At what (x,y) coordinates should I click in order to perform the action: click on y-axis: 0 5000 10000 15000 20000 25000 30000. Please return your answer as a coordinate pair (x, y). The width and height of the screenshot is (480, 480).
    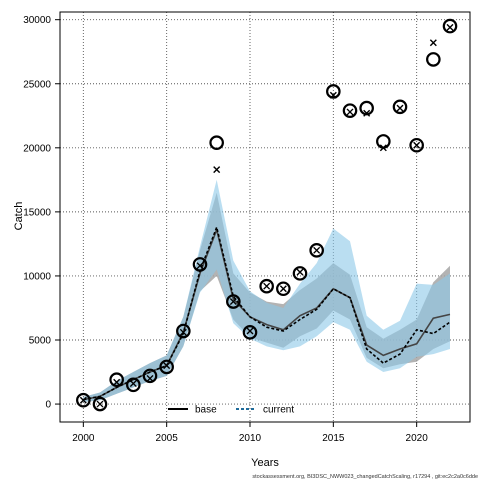
    Looking at the image, I should click on (41, 213).